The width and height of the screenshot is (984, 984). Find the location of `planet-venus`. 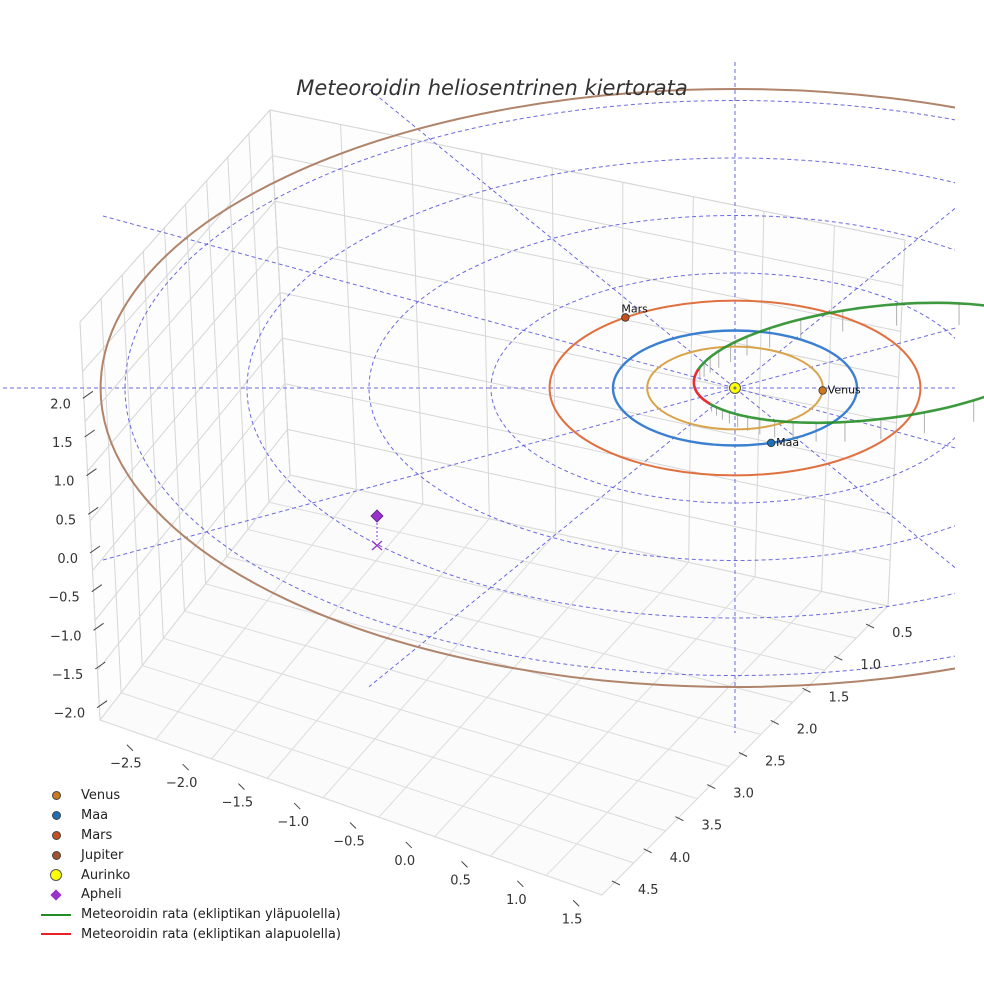

planet-venus is located at coordinates (822, 390).